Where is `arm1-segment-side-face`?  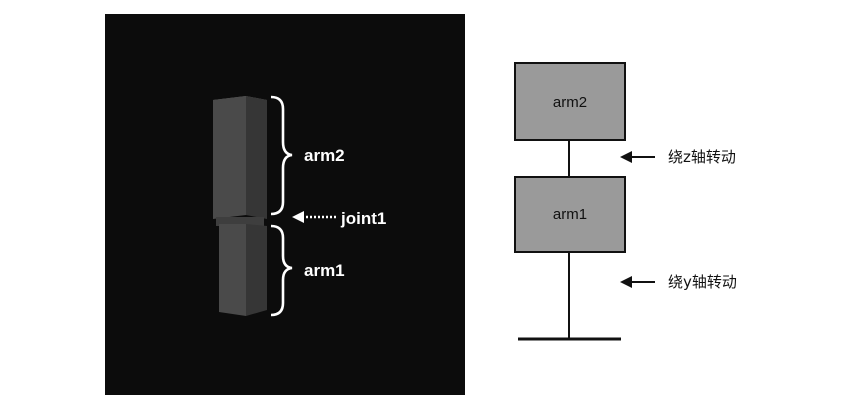 arm1-segment-side-face is located at coordinates (256, 270).